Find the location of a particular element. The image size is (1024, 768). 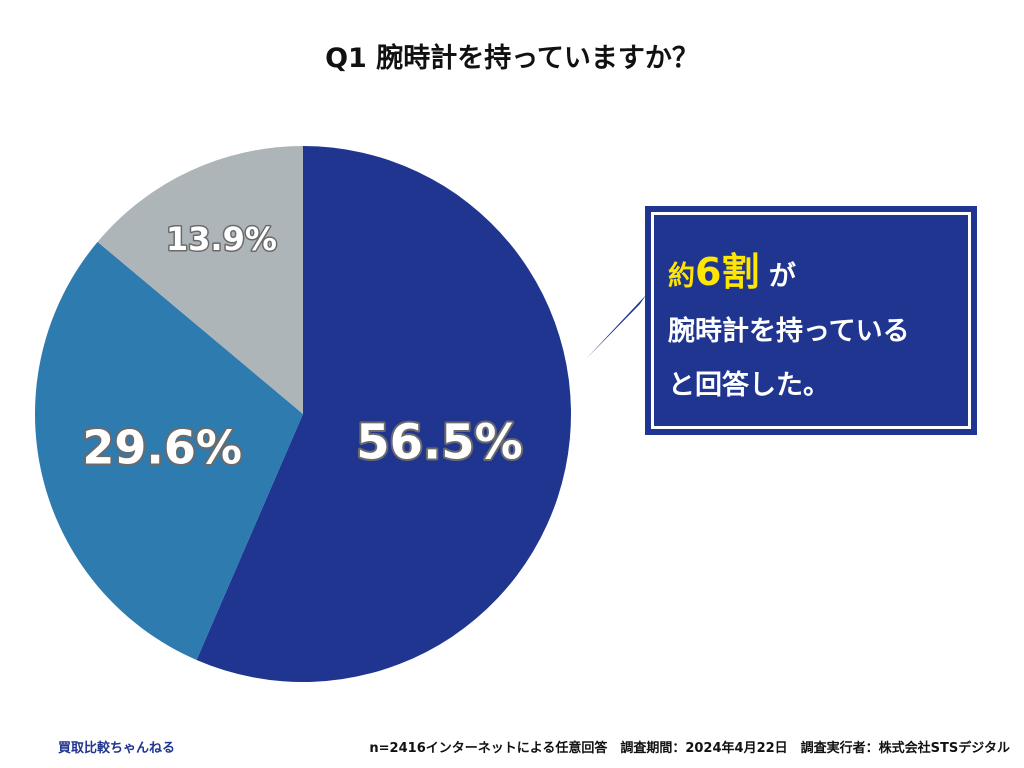

pie-slice-label-3: 13.9% is located at coordinates (221, 239).